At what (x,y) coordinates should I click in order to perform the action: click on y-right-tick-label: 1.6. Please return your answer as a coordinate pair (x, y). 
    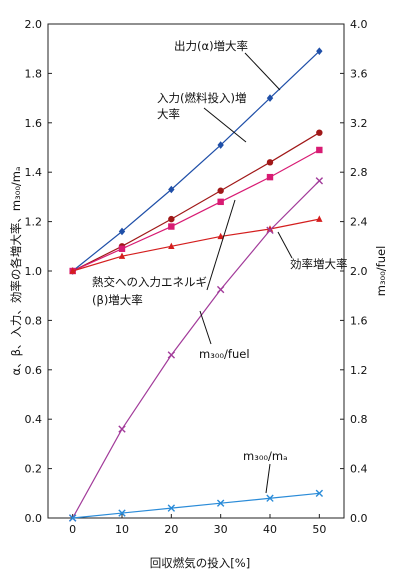
    Looking at the image, I should click on (359, 320).